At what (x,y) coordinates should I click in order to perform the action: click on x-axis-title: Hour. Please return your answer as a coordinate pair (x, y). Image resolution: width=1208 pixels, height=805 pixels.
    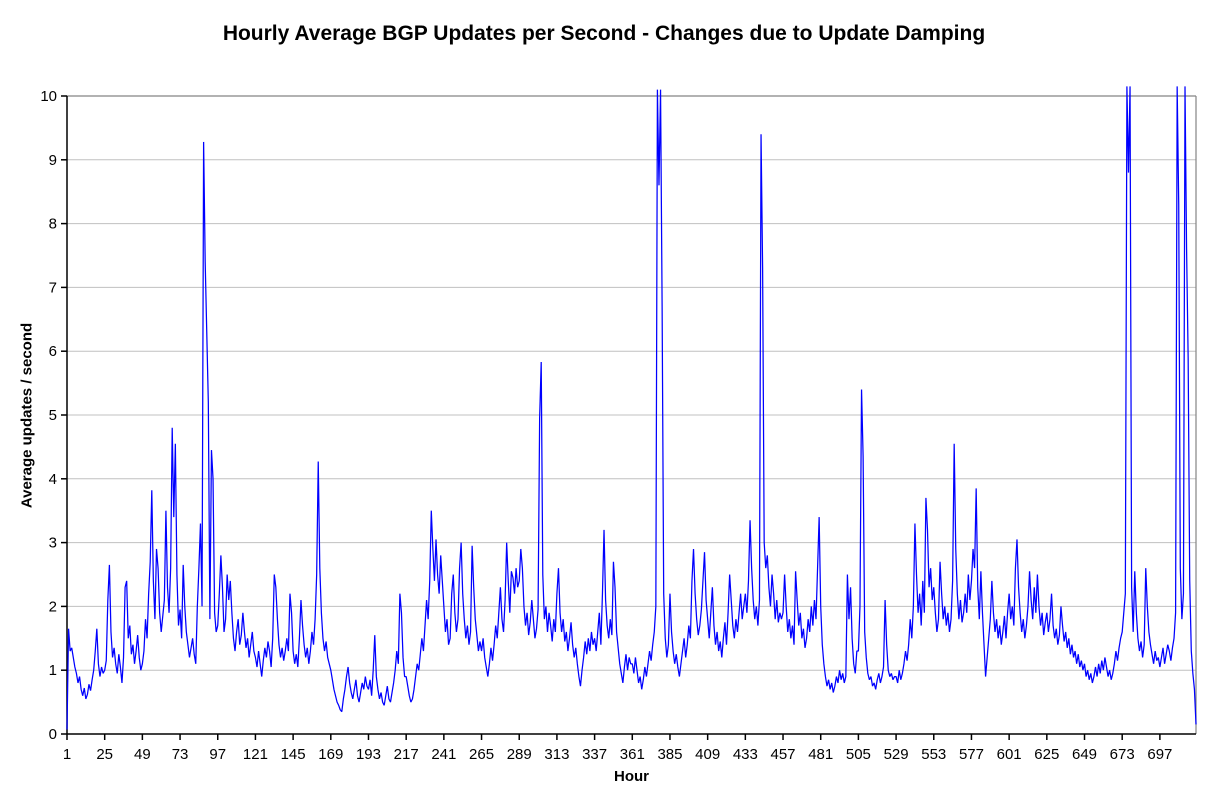
    Looking at the image, I should click on (631, 776).